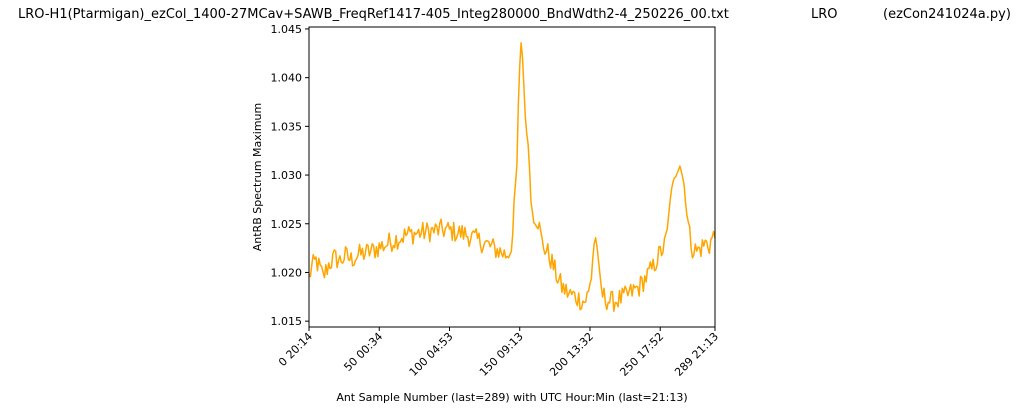 This screenshot has width=1024, height=412. What do you see at coordinates (696, 354) in the screenshot?
I see `x-tick-label: 289 21:13` at bounding box center [696, 354].